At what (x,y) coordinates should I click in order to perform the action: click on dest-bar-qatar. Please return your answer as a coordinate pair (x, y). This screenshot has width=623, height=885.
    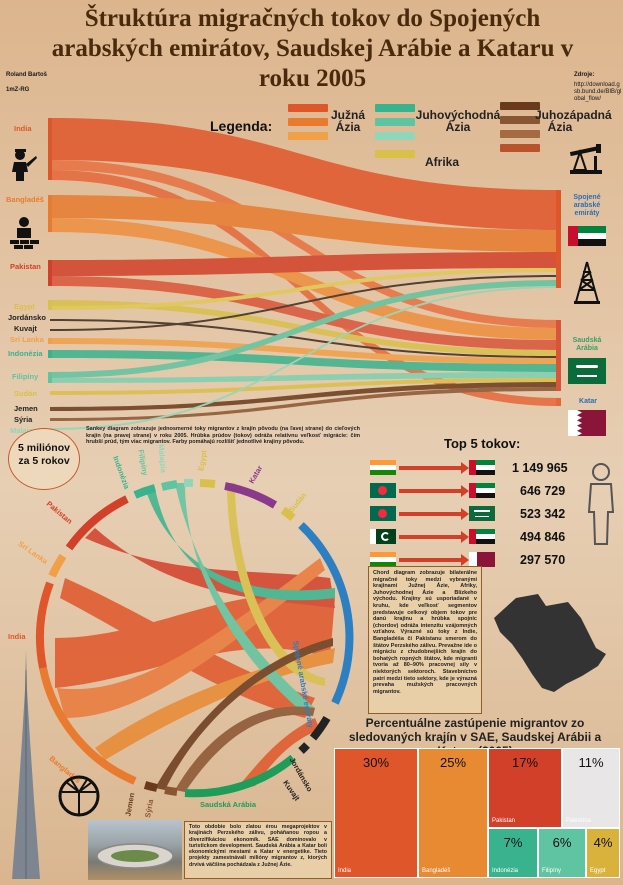
    Looking at the image, I should click on (558, 402).